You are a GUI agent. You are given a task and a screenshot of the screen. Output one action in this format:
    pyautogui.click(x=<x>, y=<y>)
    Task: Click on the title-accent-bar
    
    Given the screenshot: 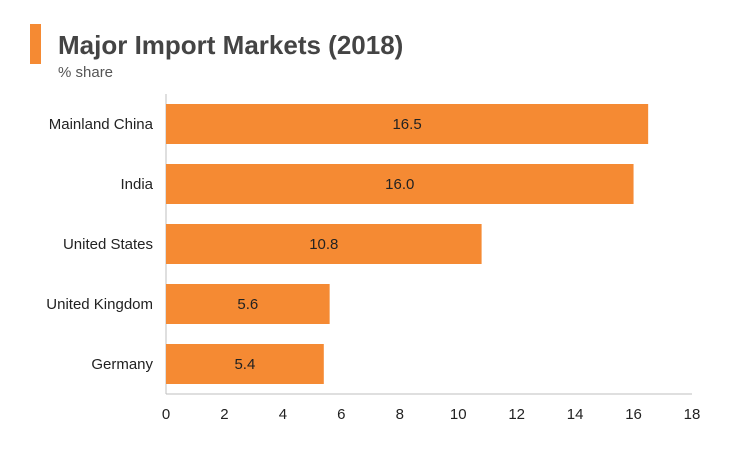 What is the action you would take?
    pyautogui.click(x=35, y=44)
    